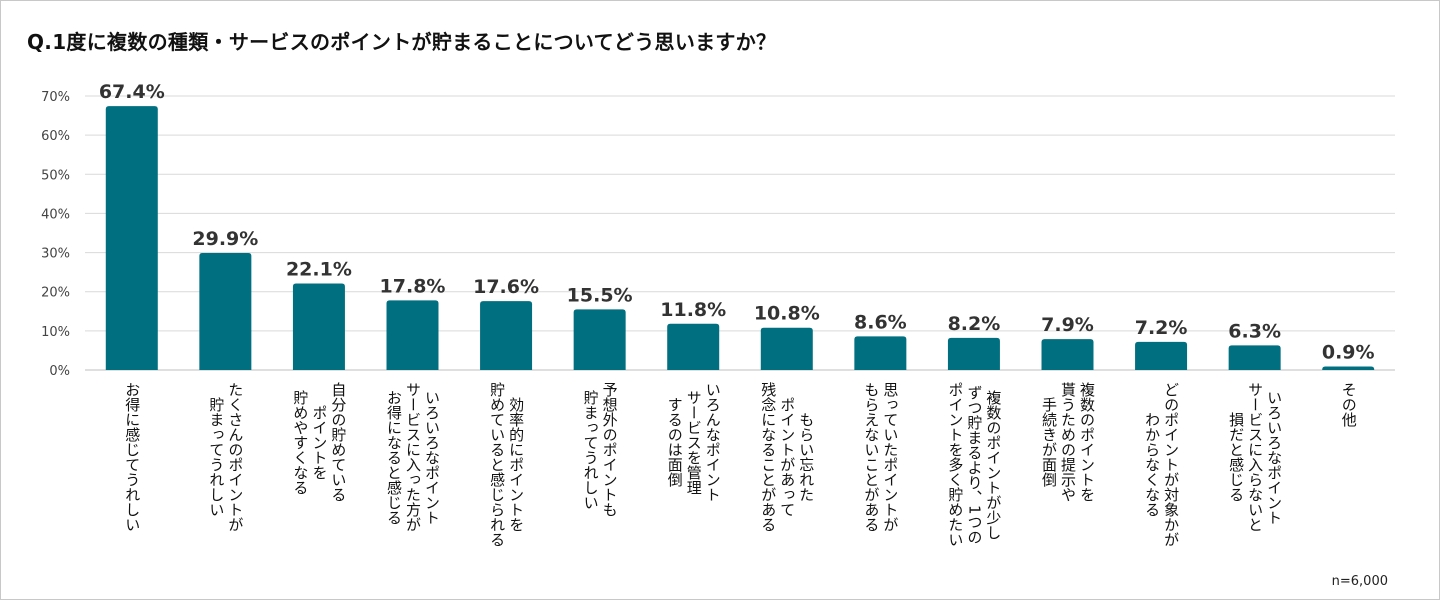  I want to click on y-tick-label: 50%, so click(55, 175).